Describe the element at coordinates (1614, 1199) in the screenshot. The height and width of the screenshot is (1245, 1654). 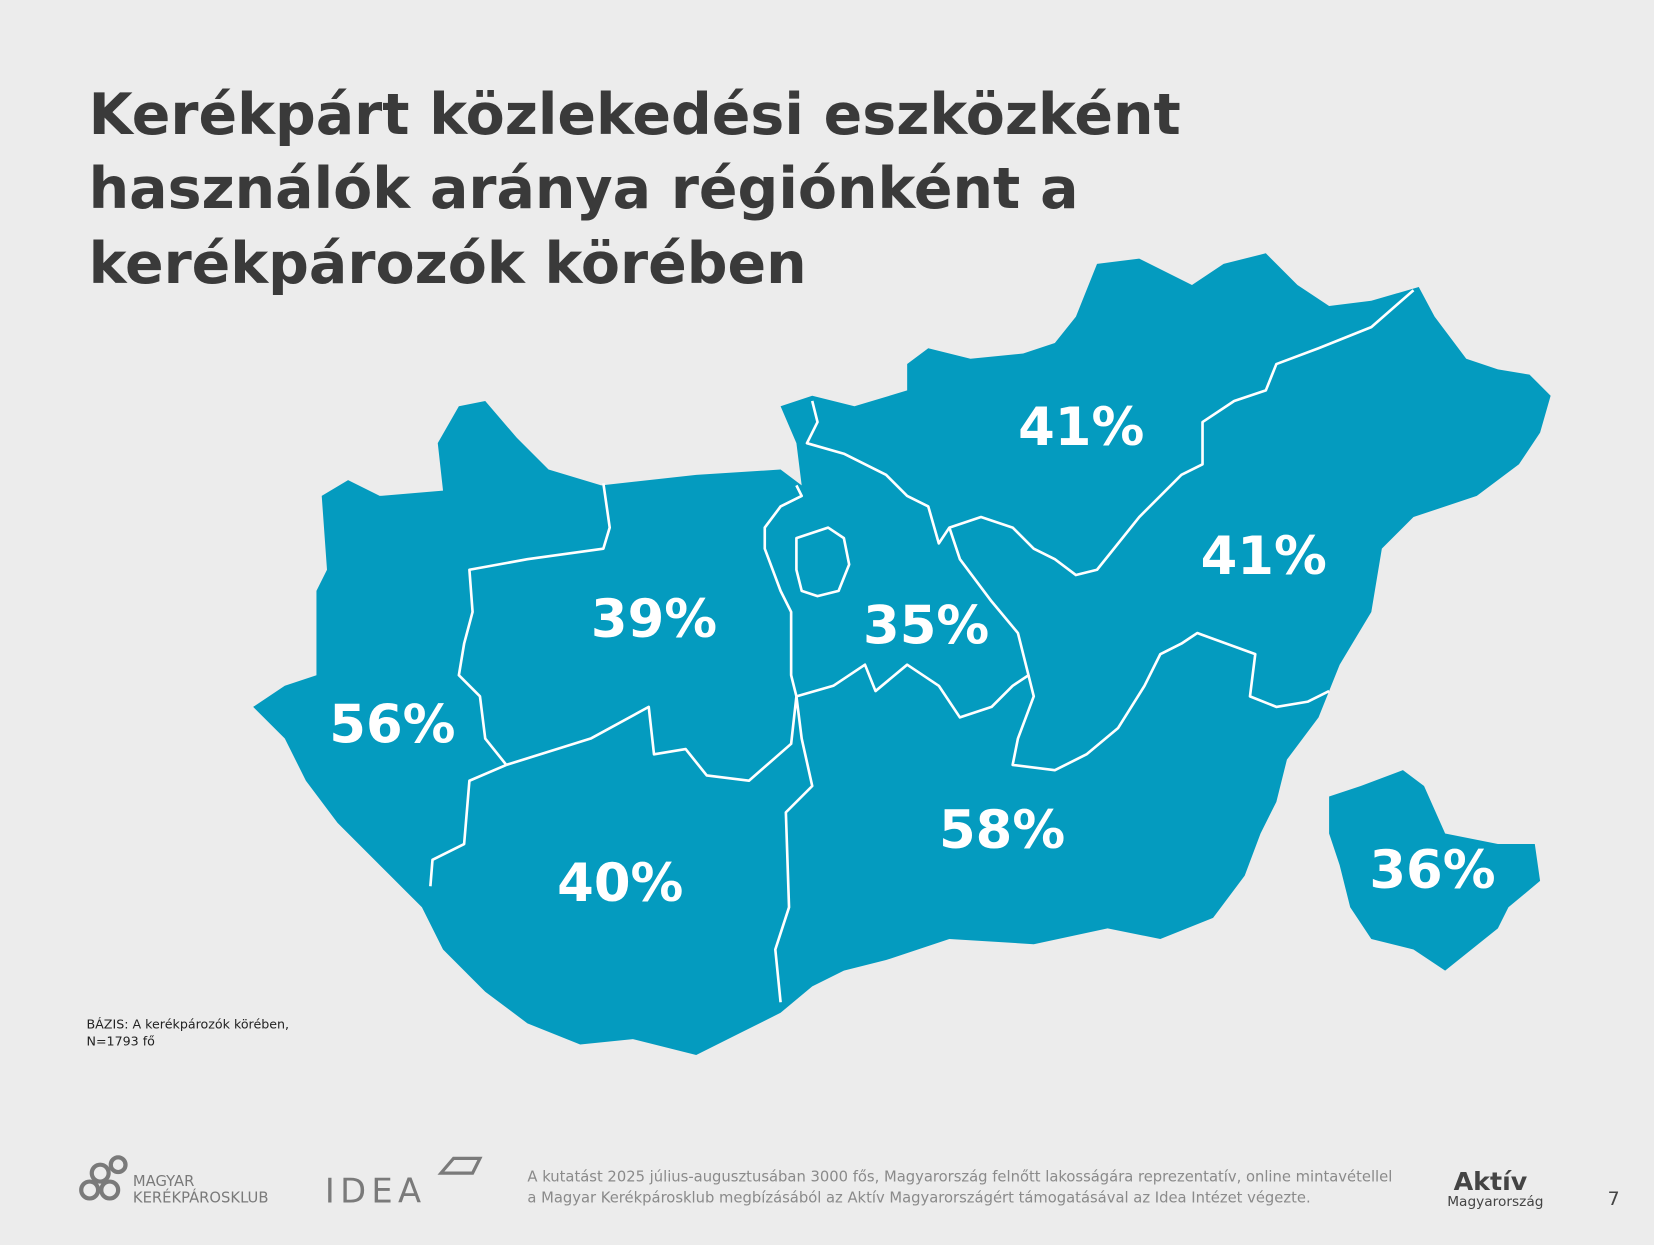
I see `page-number: 7` at that location.